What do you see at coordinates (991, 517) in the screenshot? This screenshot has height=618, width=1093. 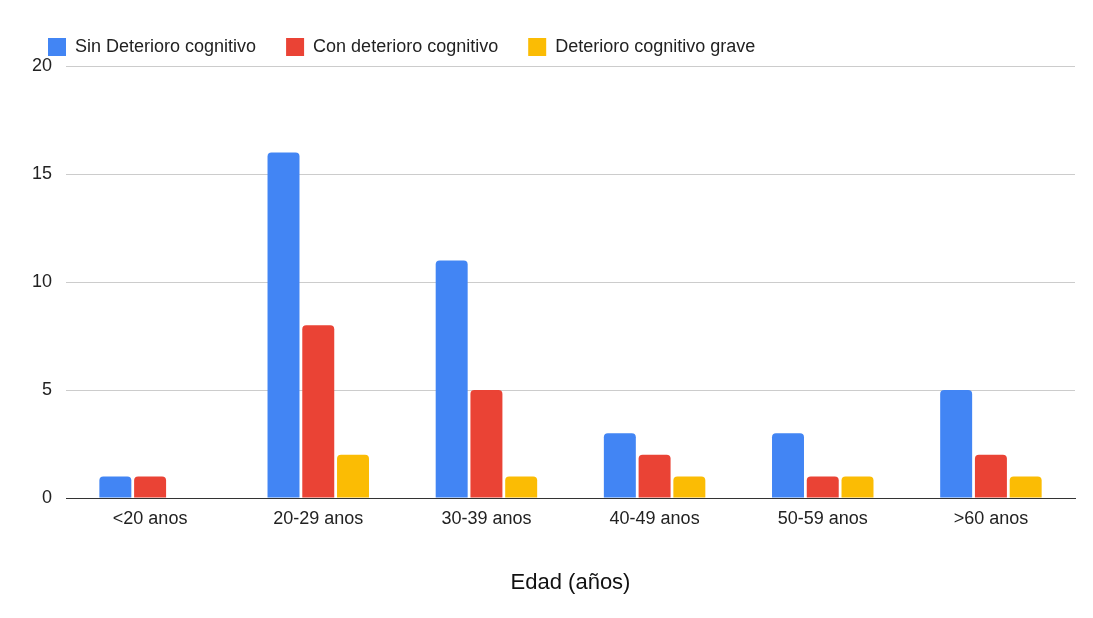 I see `x-tick-label: >60 anos` at bounding box center [991, 517].